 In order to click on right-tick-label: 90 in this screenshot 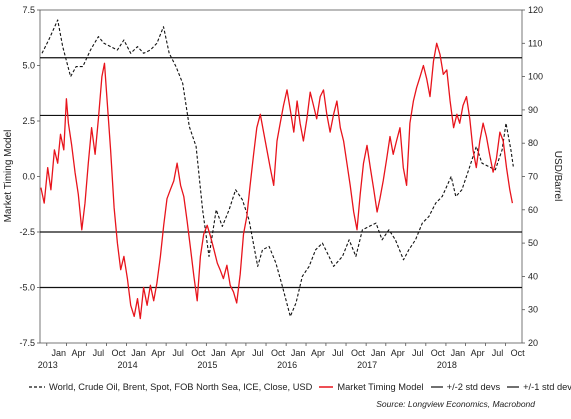, I will do `click(533, 110)`.